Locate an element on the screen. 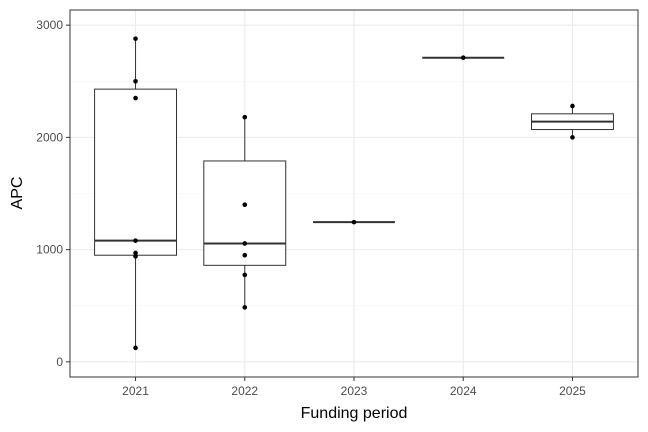  x-tick-label: 2023 is located at coordinates (354, 391).